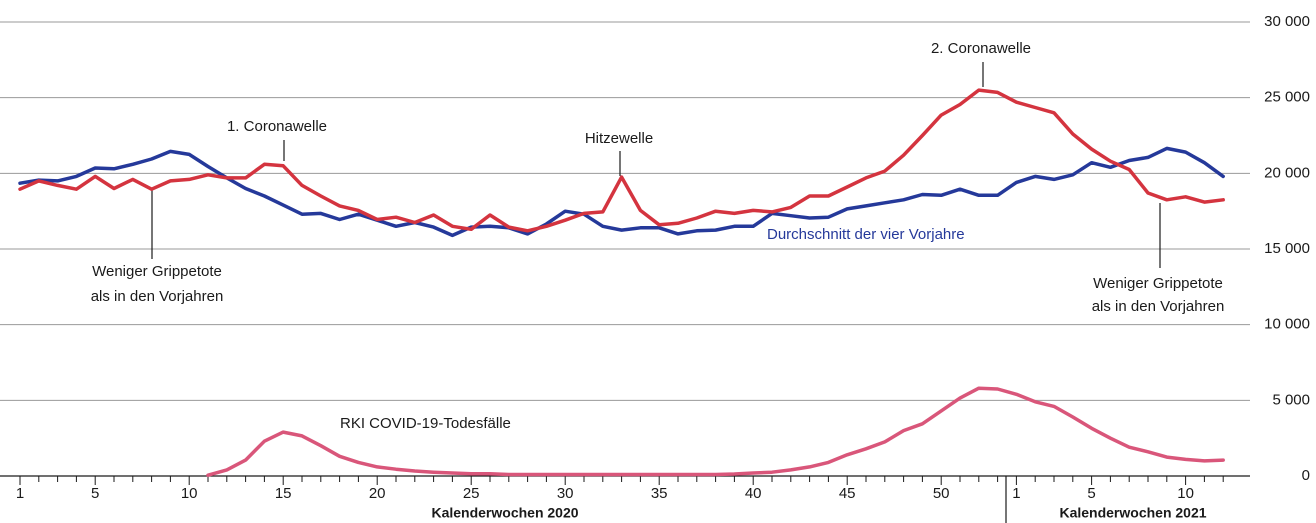 This screenshot has width=1316, height=523. What do you see at coordinates (277, 126) in the screenshot?
I see `annotation: 1. Coronawelle` at bounding box center [277, 126].